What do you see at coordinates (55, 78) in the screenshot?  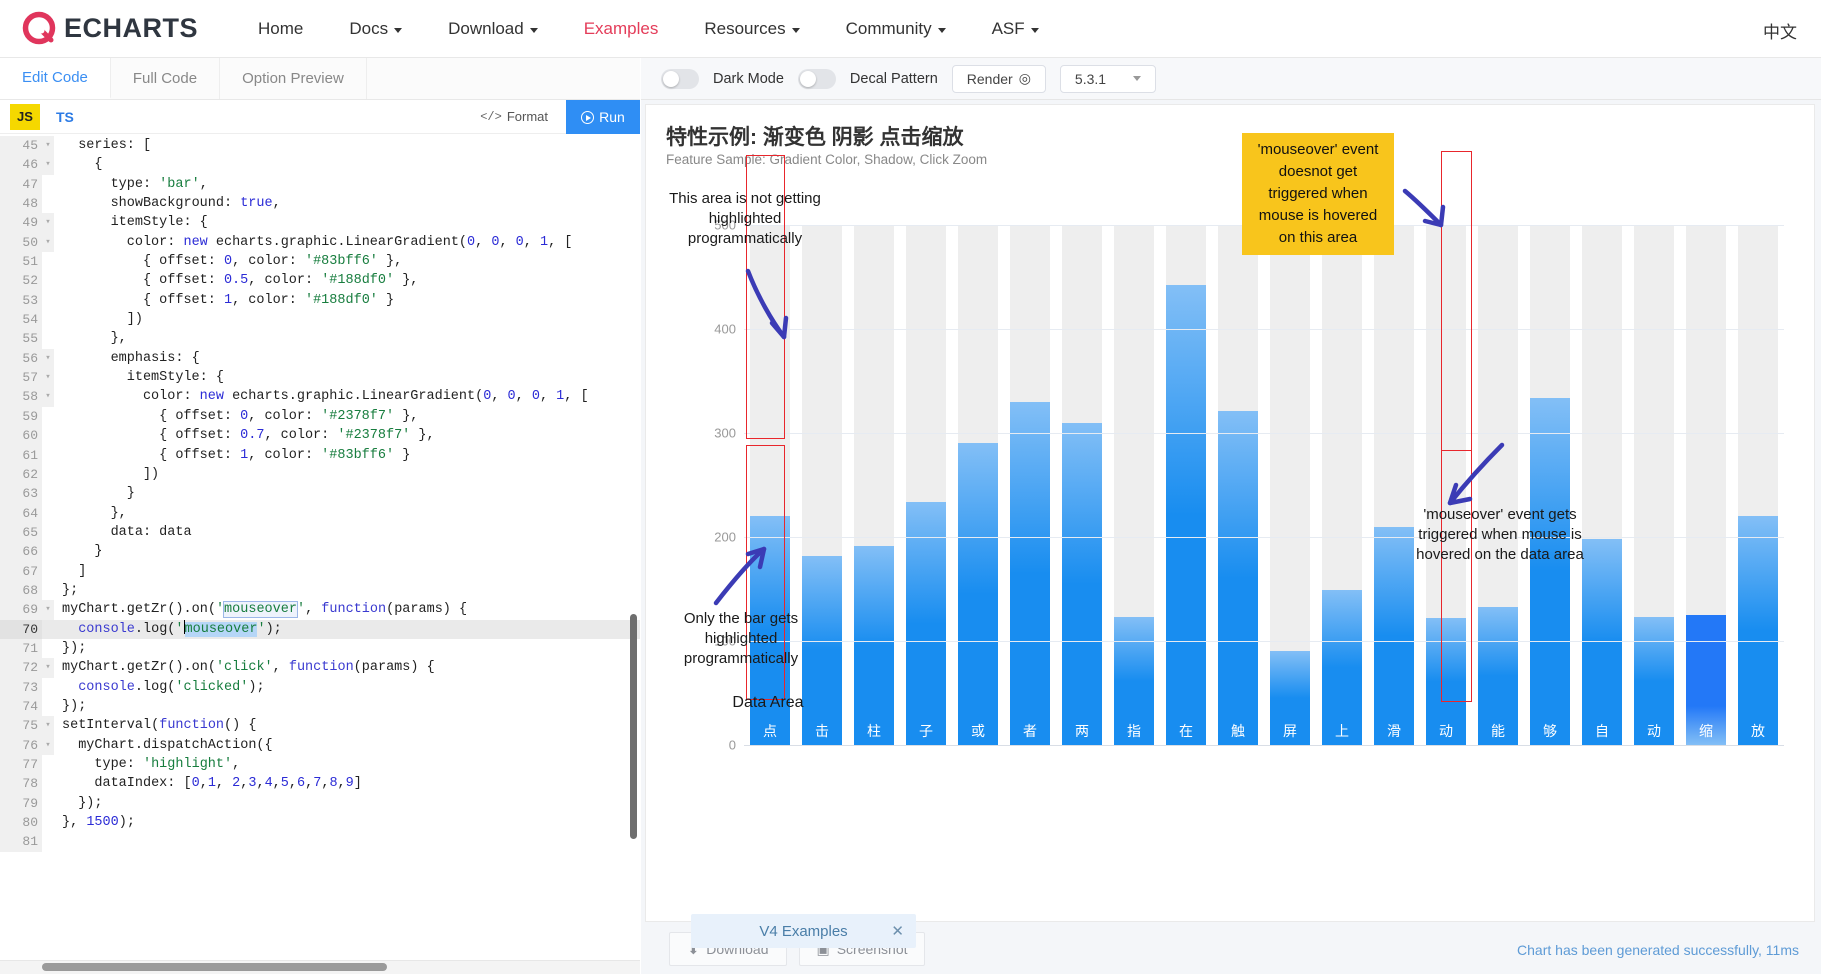 I see `tab-edit-code: Edit Code` at bounding box center [55, 78].